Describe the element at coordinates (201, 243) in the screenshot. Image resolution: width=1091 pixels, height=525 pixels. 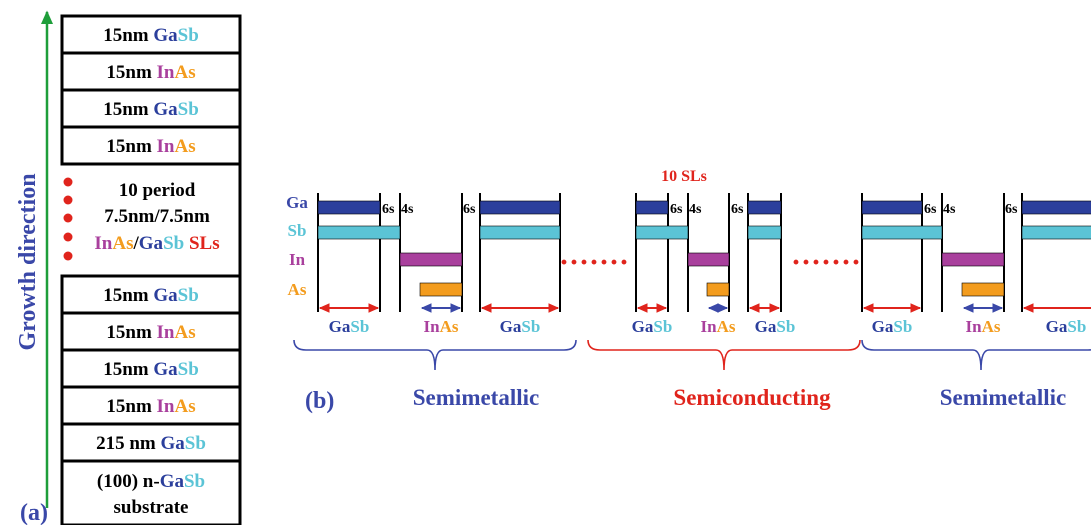
I see `text-run: SLs` at that location.